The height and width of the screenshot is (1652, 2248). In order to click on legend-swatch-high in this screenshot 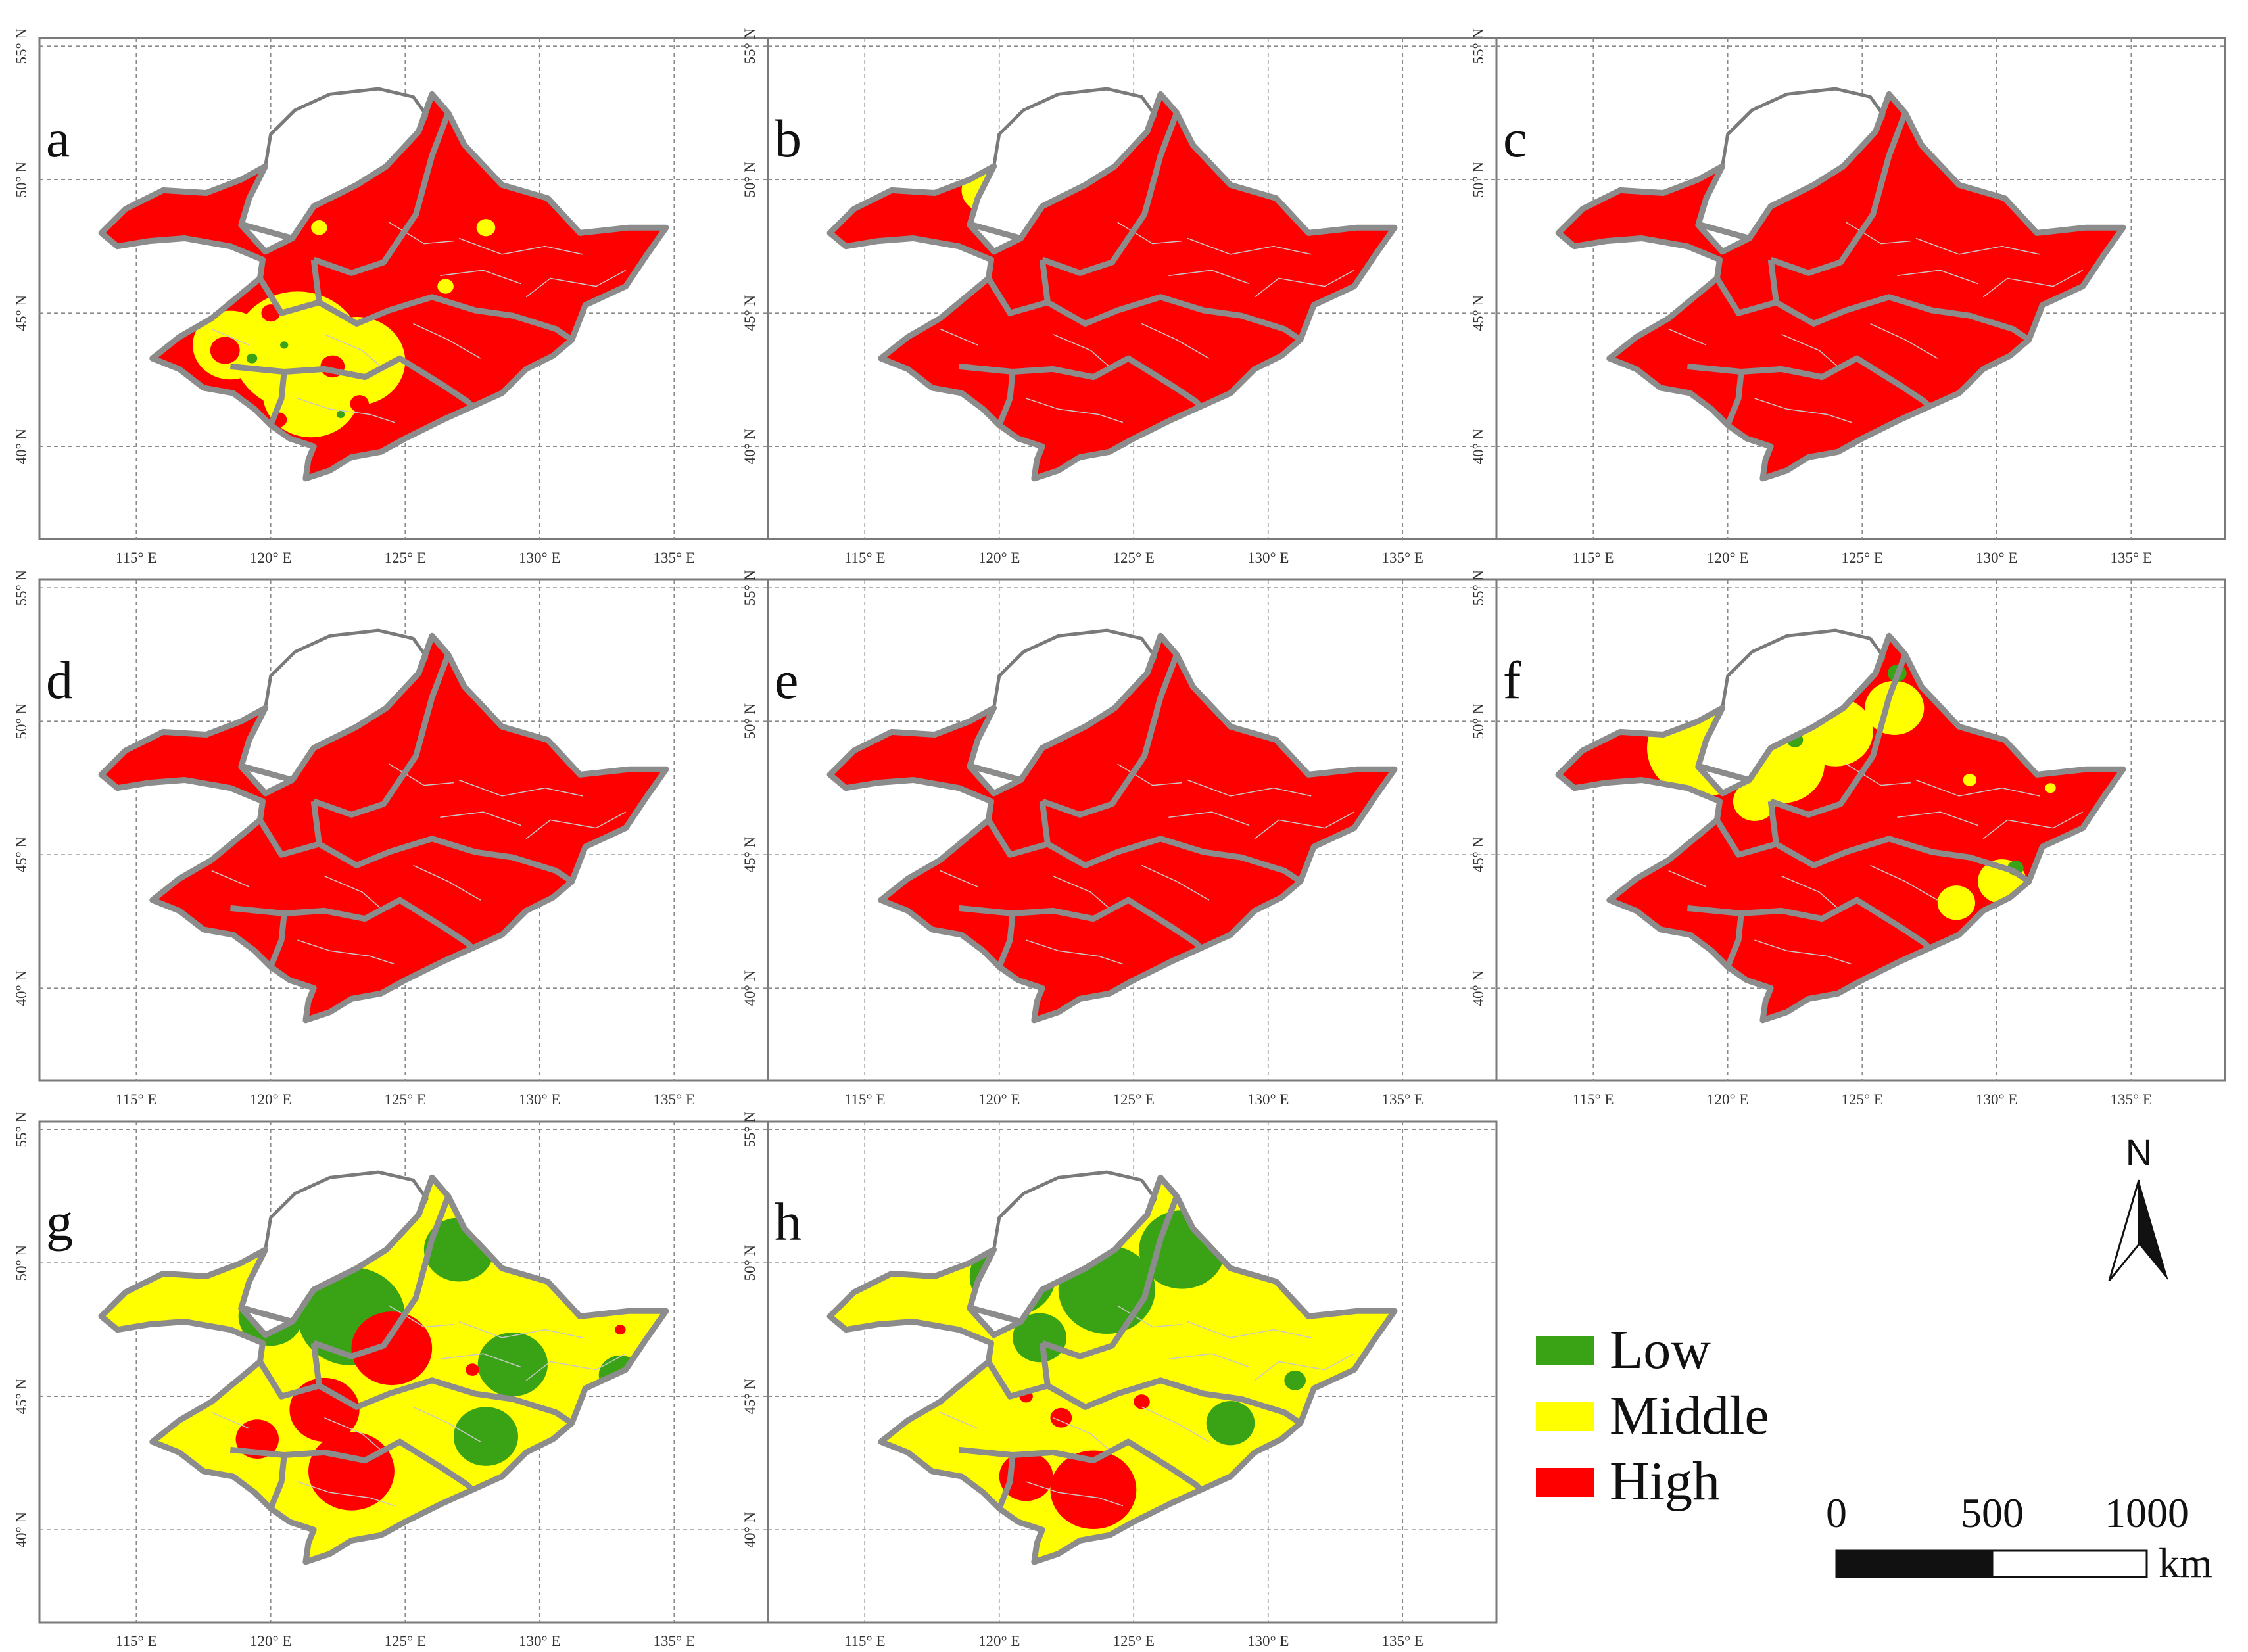, I will do `click(1565, 1482)`.